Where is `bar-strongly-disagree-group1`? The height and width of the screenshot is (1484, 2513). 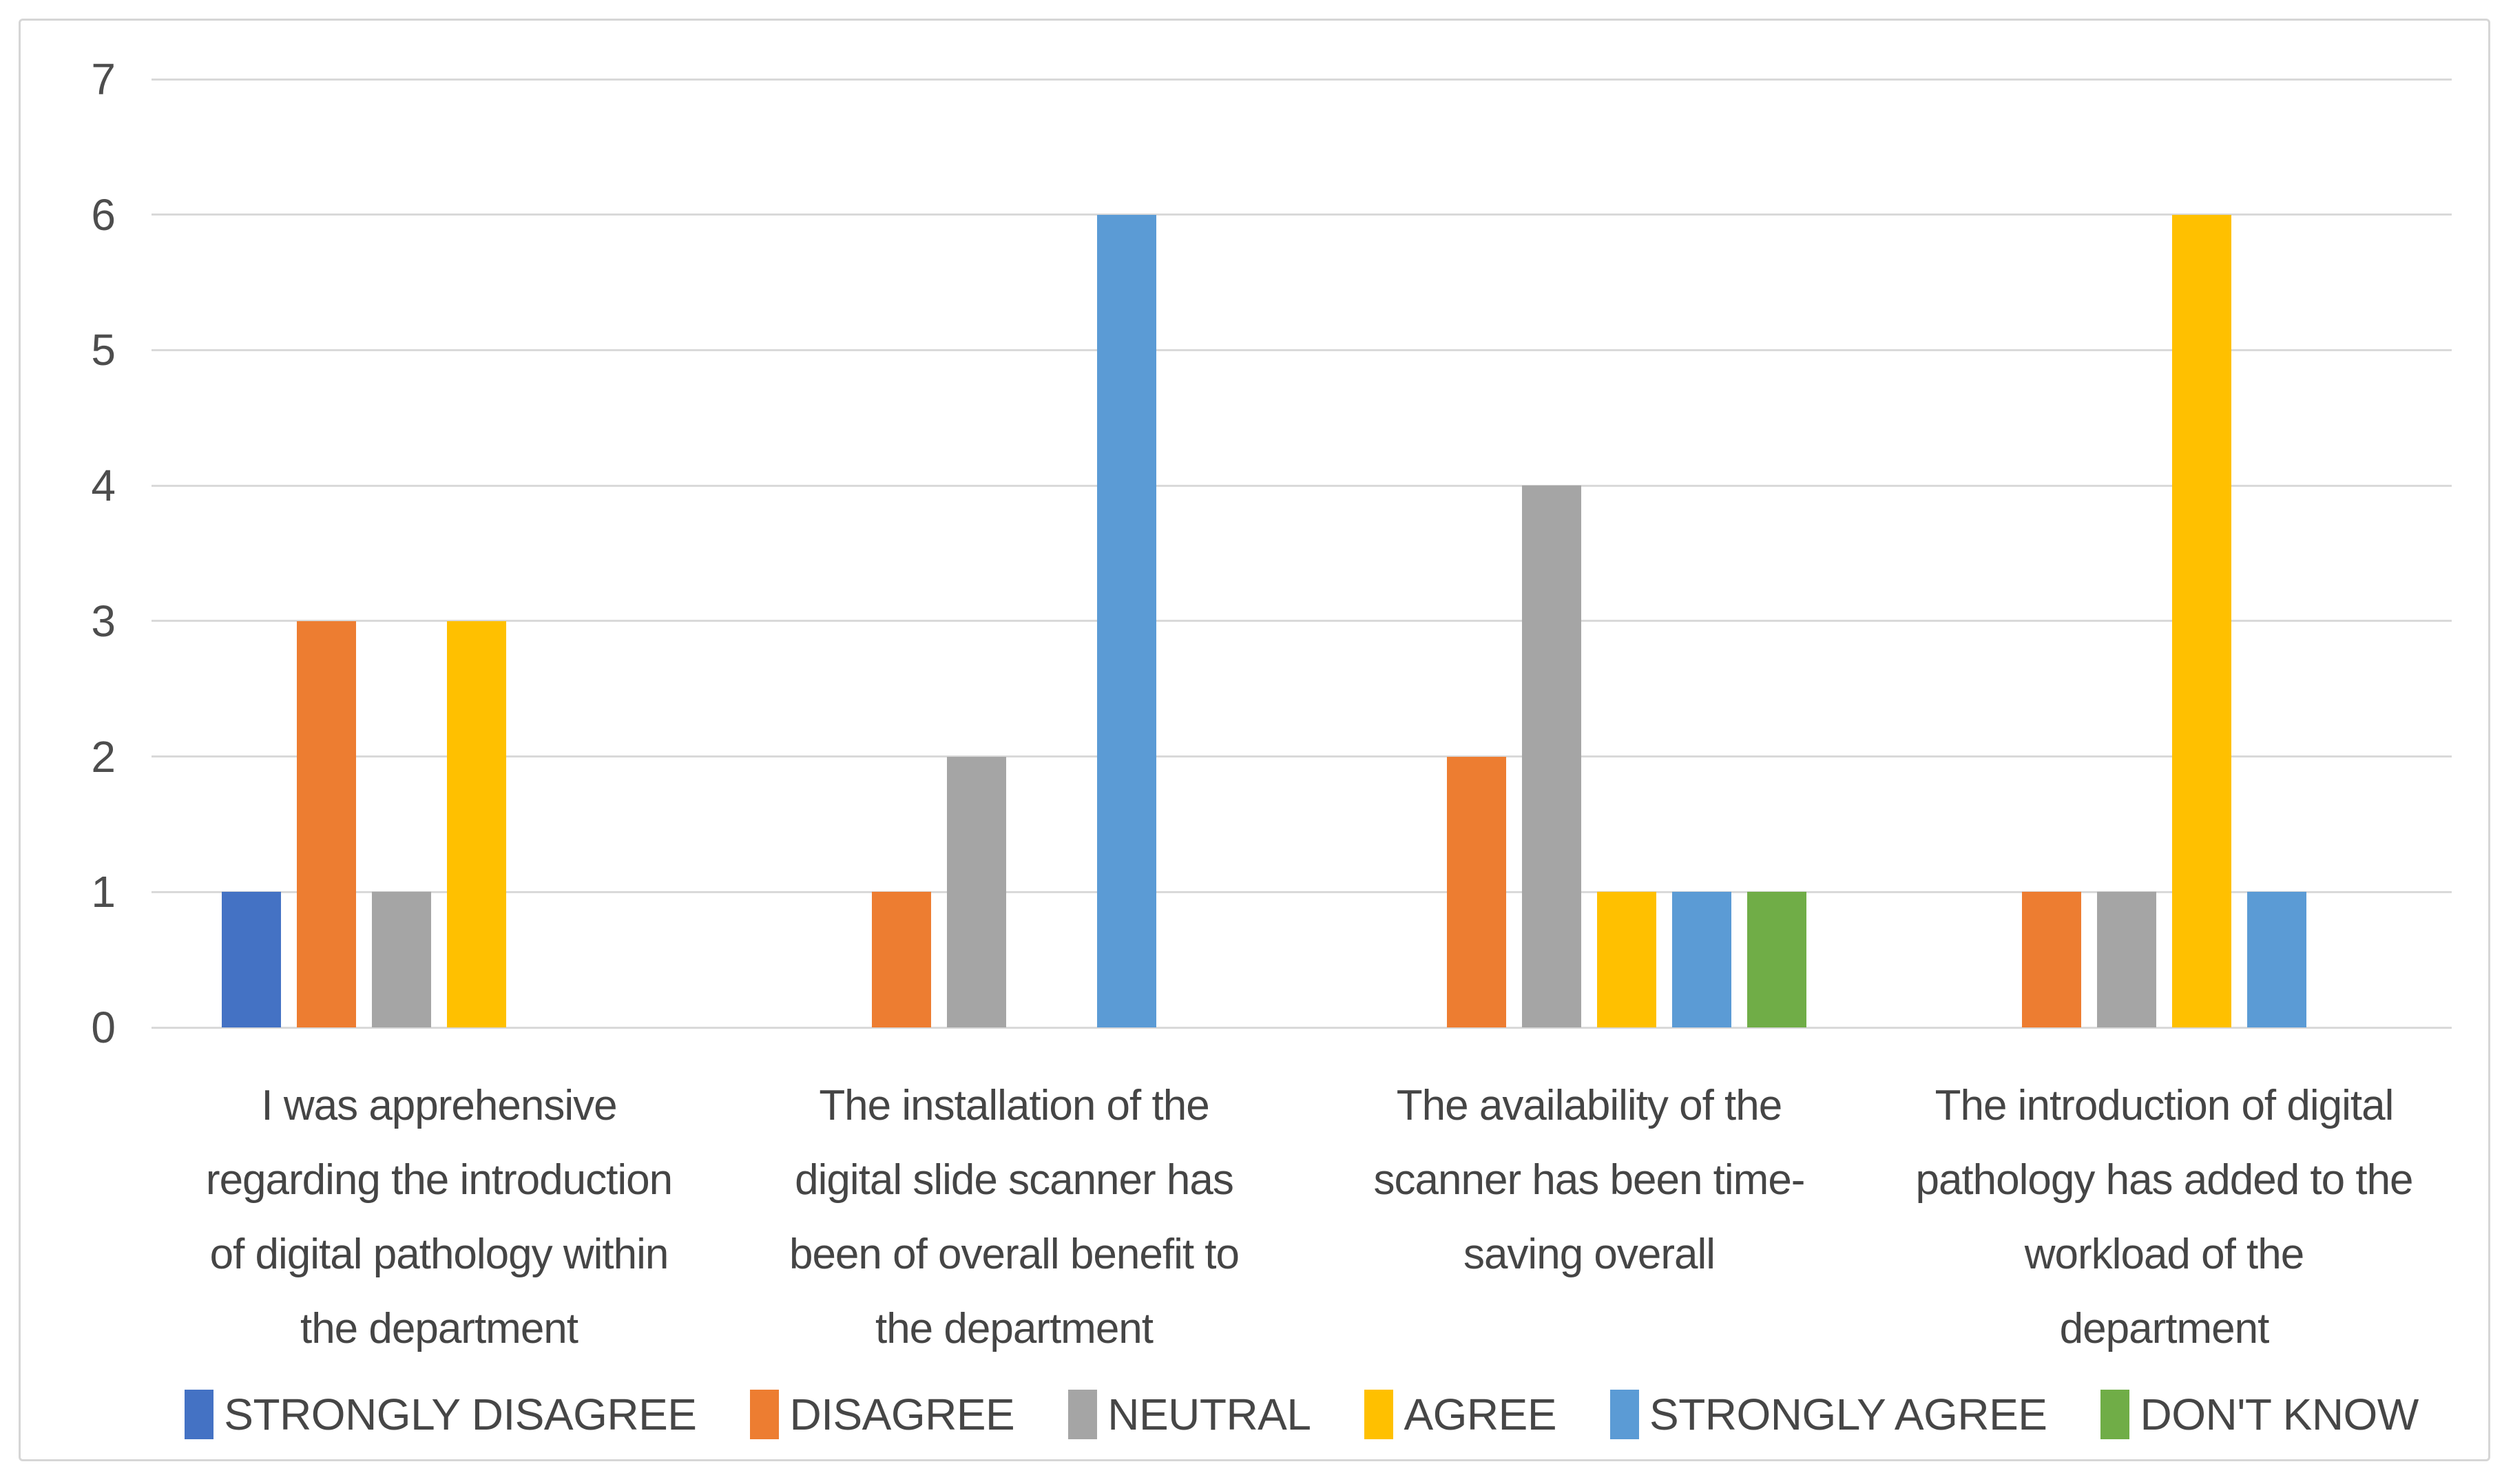
bar-strongly-disagree-group1 is located at coordinates (251, 960).